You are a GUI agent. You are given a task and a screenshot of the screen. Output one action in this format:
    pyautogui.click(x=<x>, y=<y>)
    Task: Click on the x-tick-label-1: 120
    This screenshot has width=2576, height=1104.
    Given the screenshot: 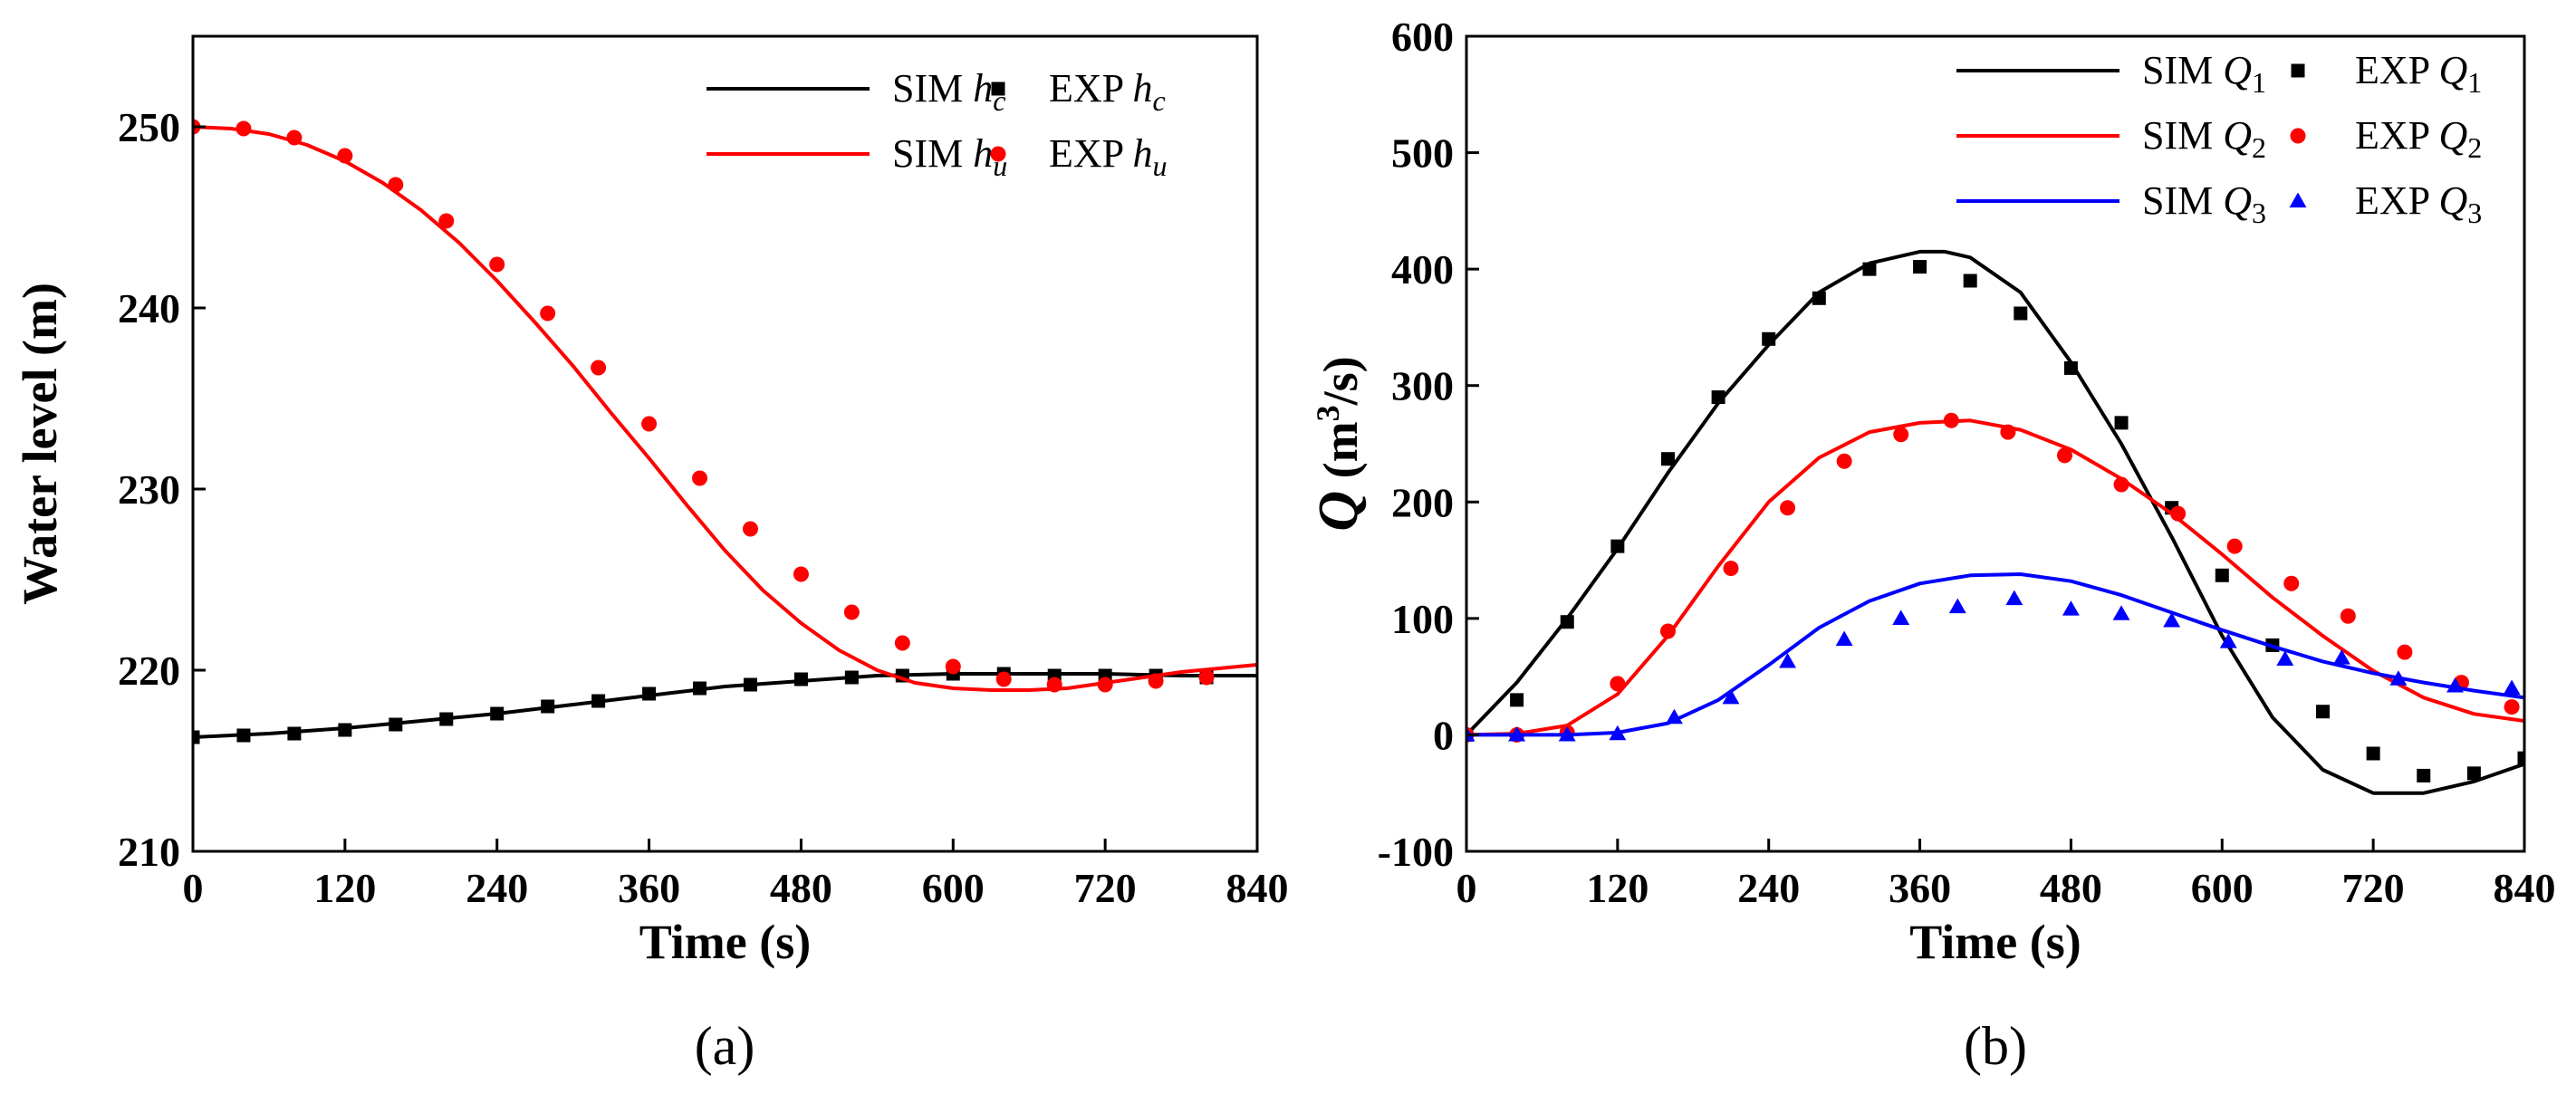 What is the action you would take?
    pyautogui.click(x=344, y=888)
    